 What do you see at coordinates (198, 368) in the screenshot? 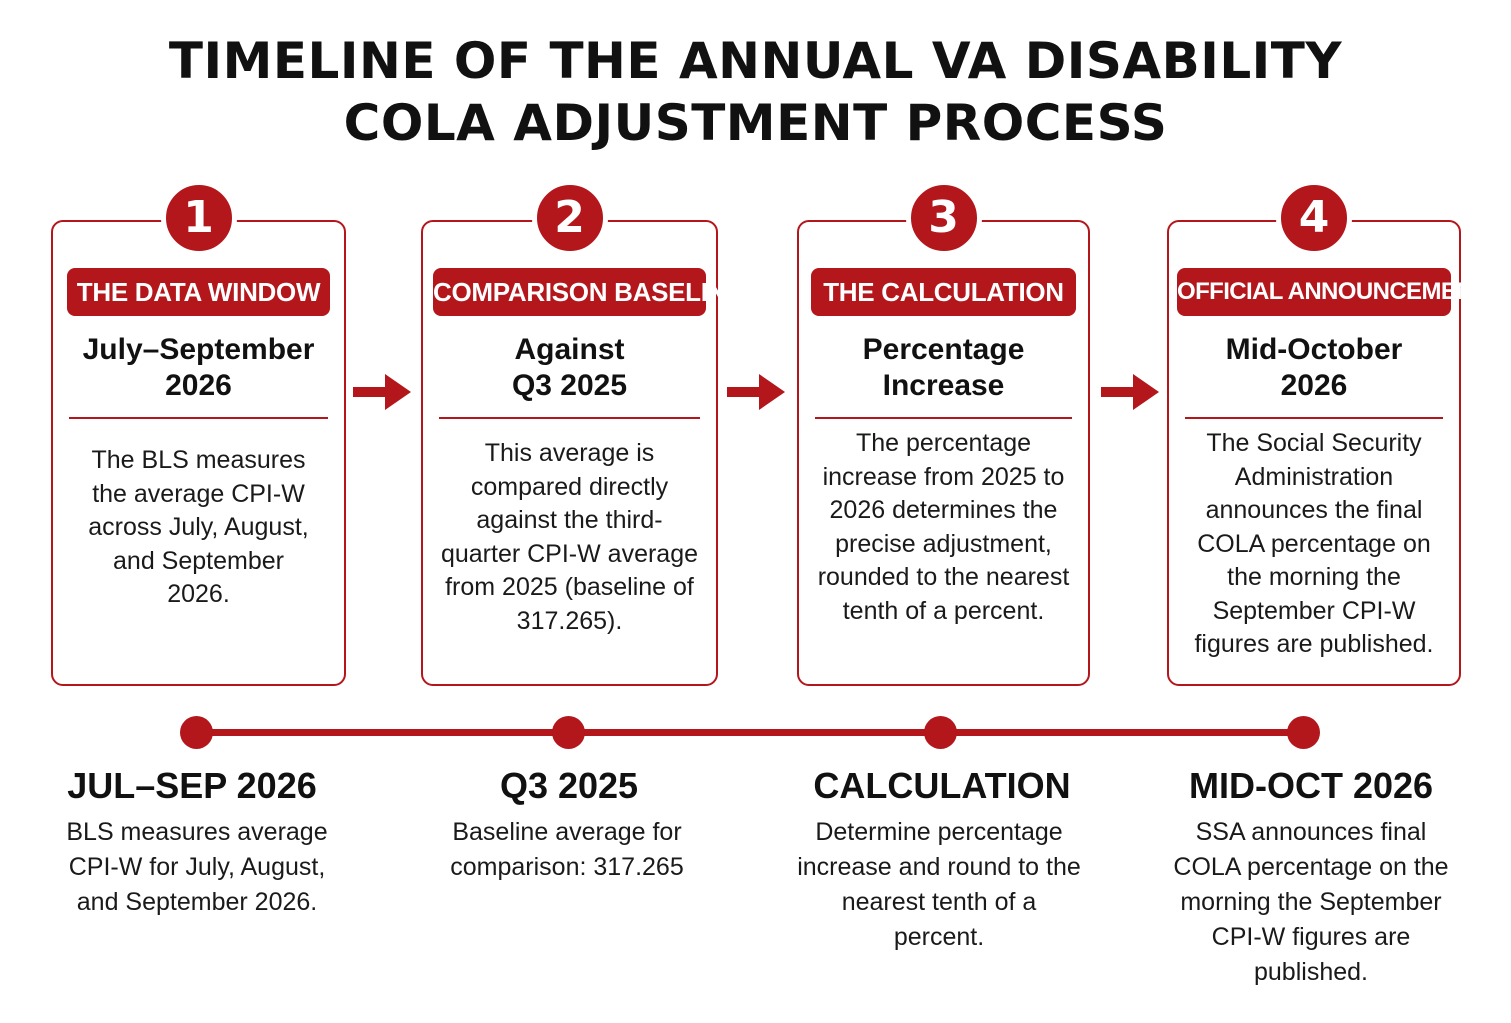
I see `step-heading: July–September 2026` at bounding box center [198, 368].